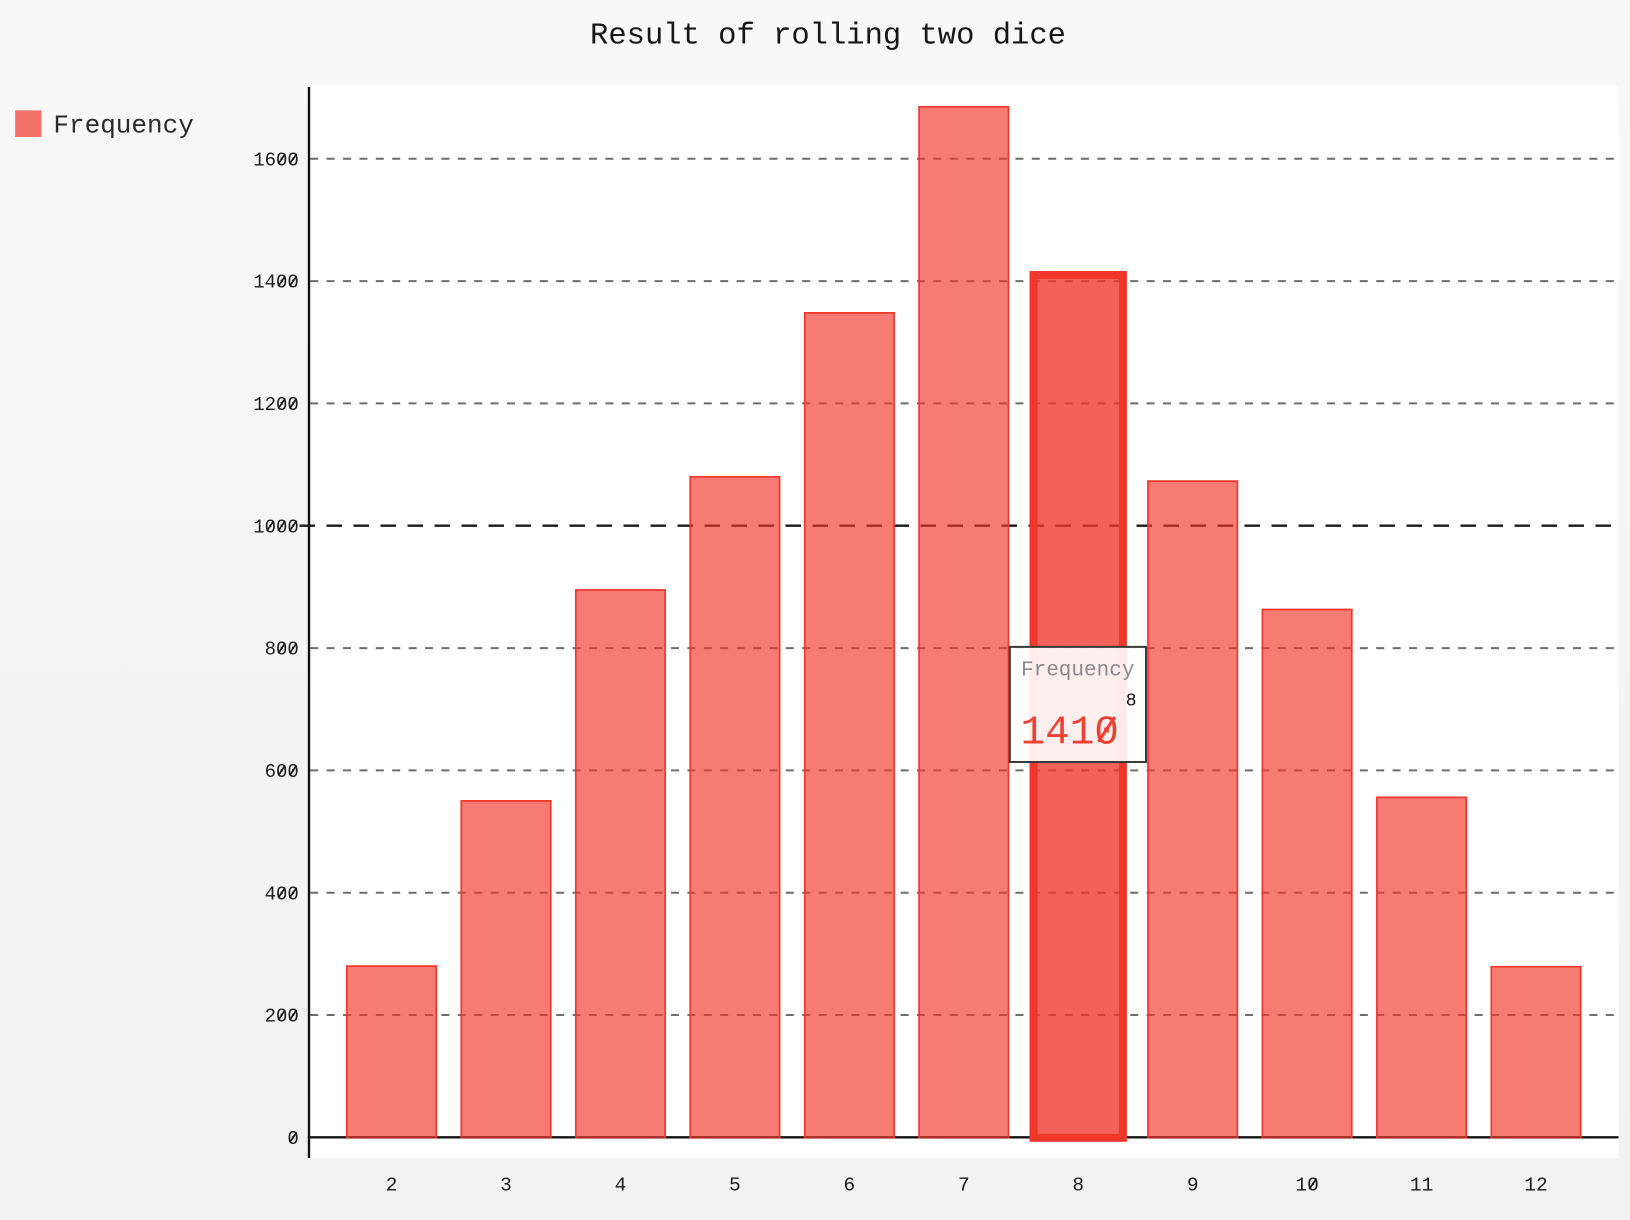  Describe the element at coordinates (850, 1186) in the screenshot. I see `svg-text: 6` at that location.